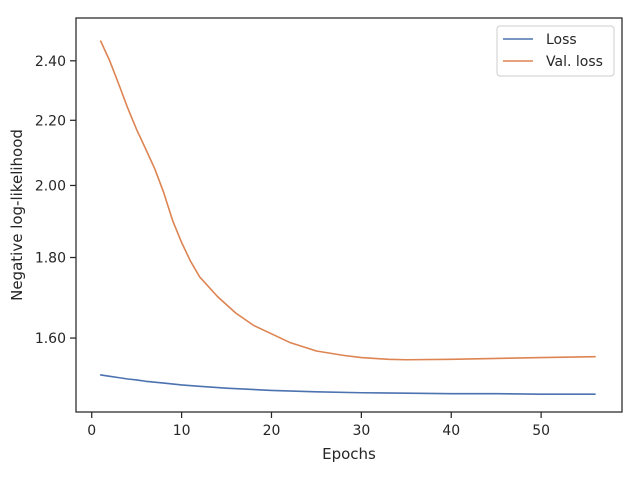 The image size is (640, 480). What do you see at coordinates (272, 431) in the screenshot?
I see `x-tick-label: 20` at bounding box center [272, 431].